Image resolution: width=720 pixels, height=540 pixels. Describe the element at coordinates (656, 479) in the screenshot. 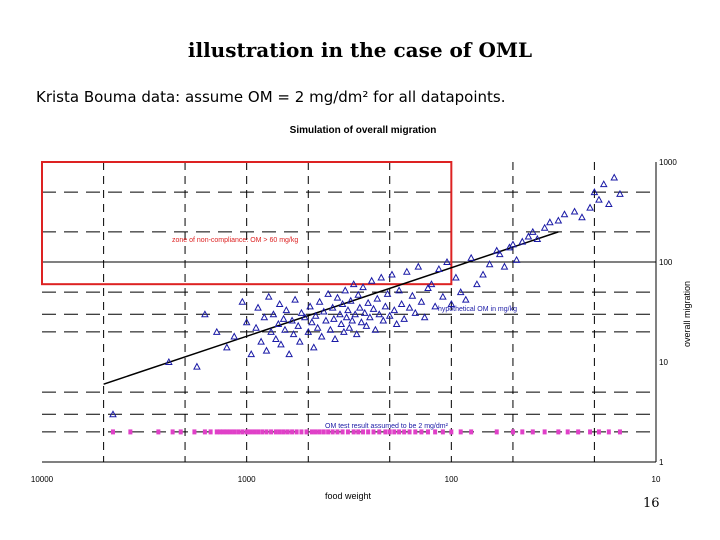

I see `x-tick-label: 10` at that location.